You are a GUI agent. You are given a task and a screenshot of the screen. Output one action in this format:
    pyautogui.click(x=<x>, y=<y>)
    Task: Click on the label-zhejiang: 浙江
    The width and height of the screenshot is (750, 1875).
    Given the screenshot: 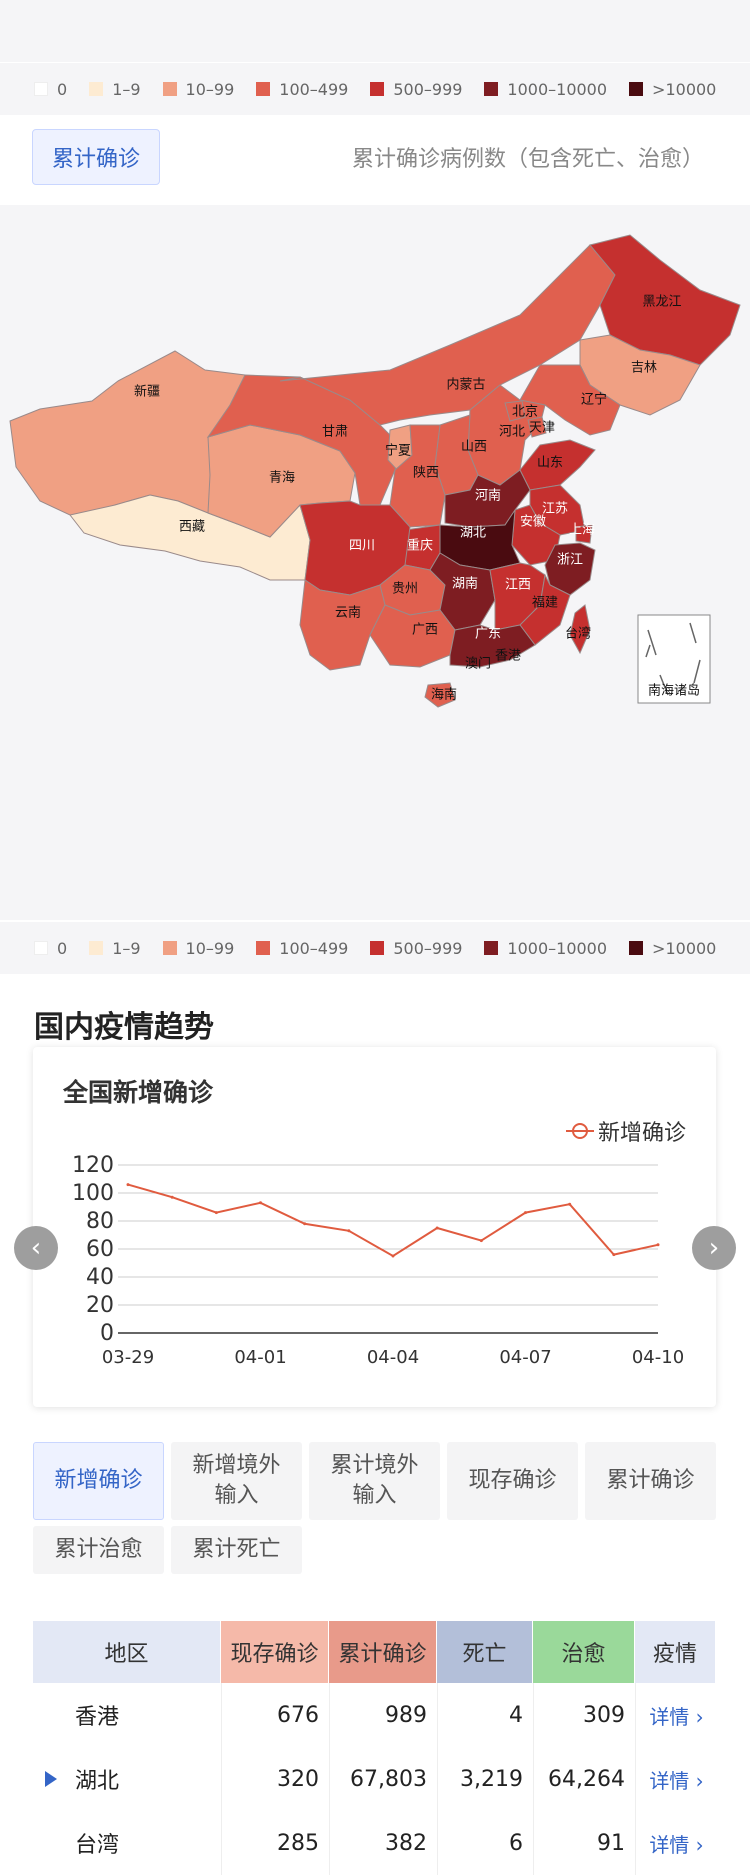 What is the action you would take?
    pyautogui.click(x=570, y=560)
    